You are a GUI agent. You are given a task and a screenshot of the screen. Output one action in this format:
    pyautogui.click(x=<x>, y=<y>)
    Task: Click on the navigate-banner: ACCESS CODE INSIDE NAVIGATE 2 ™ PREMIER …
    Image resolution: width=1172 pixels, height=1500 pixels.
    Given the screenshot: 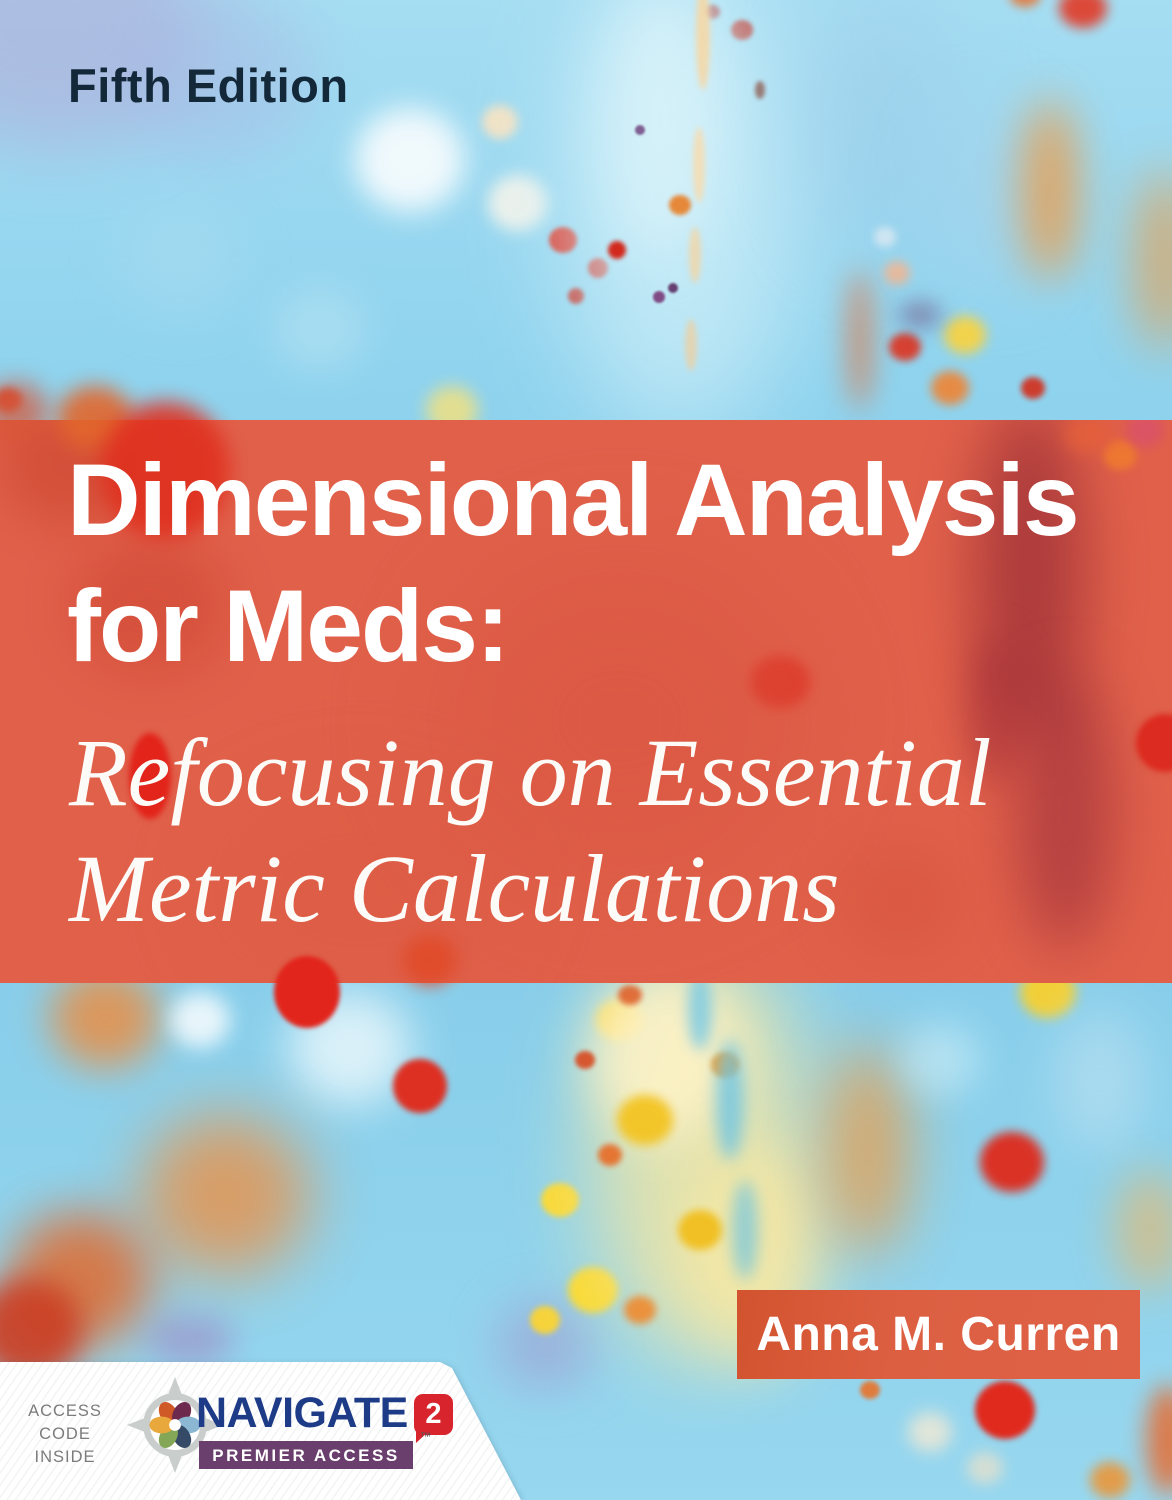 What is the action you would take?
    pyautogui.click(x=265, y=1431)
    